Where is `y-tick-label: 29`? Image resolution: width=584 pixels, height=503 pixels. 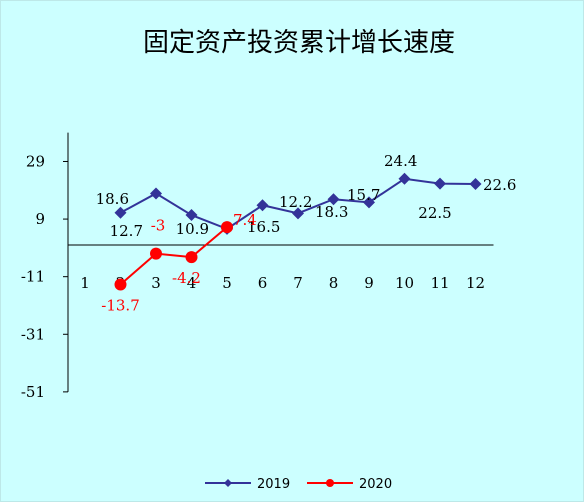
y-tick-label: 29 is located at coordinates (35, 161).